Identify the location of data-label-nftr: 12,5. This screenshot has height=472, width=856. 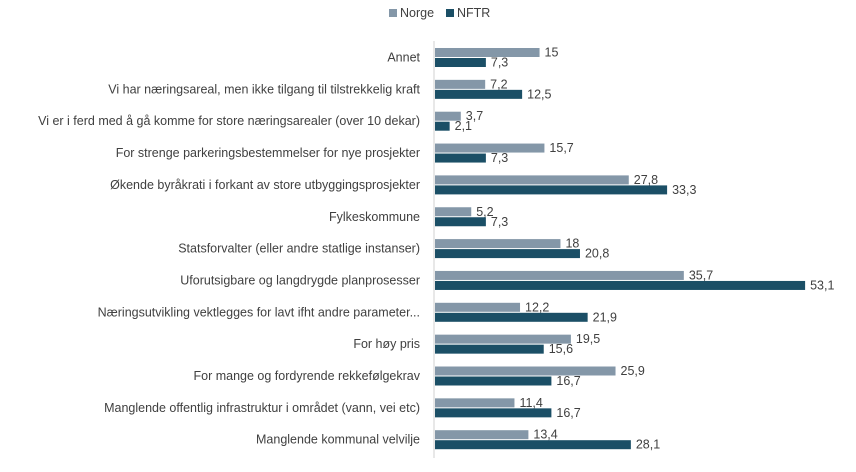
(539, 94).